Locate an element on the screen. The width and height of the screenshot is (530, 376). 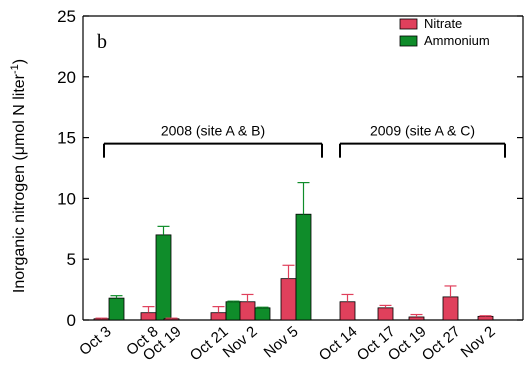
x-tick-label: Nov 5 is located at coordinates (281, 342).